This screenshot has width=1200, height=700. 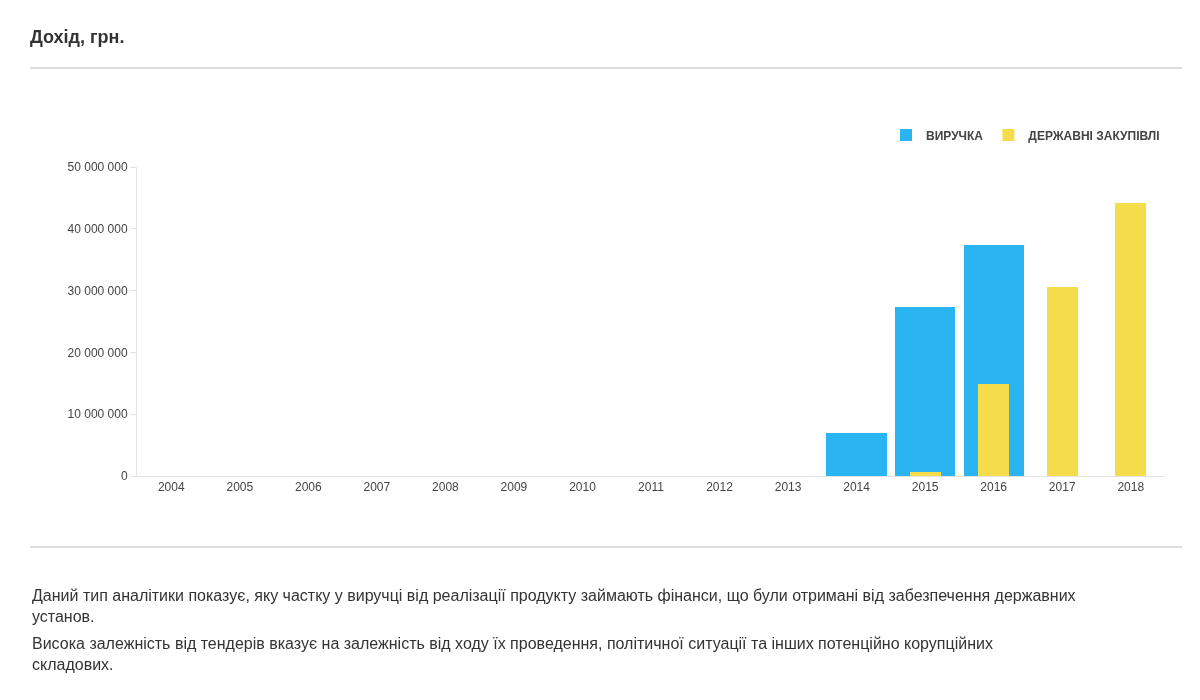 What do you see at coordinates (720, 487) in the screenshot?
I see `x-tick-label: 2012` at bounding box center [720, 487].